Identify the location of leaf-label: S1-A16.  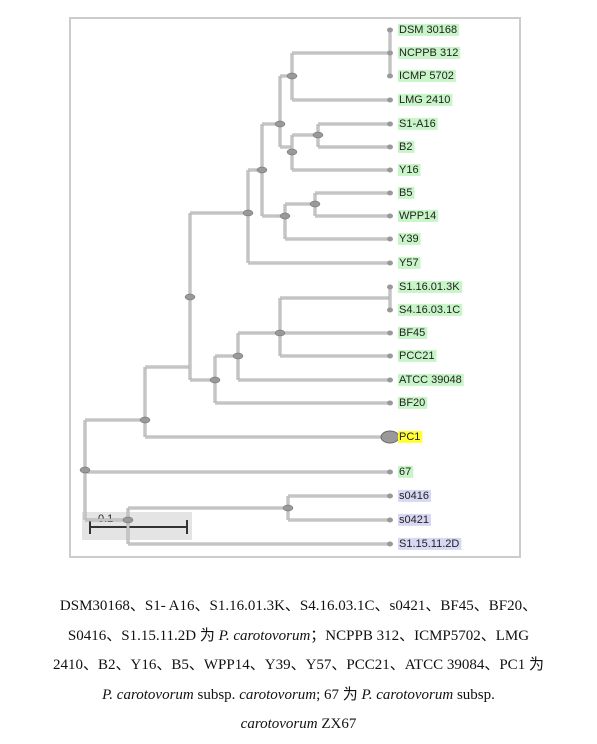
(417, 124).